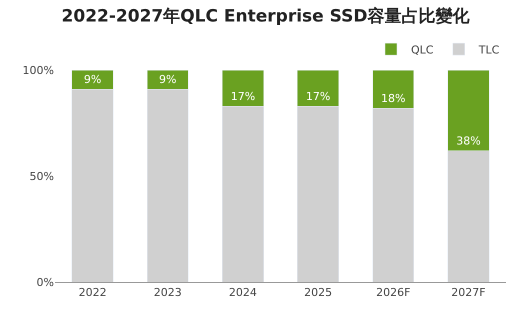 The image size is (531, 317). What do you see at coordinates (242, 293) in the screenshot?
I see `x-tick-label: 2024` at bounding box center [242, 293].